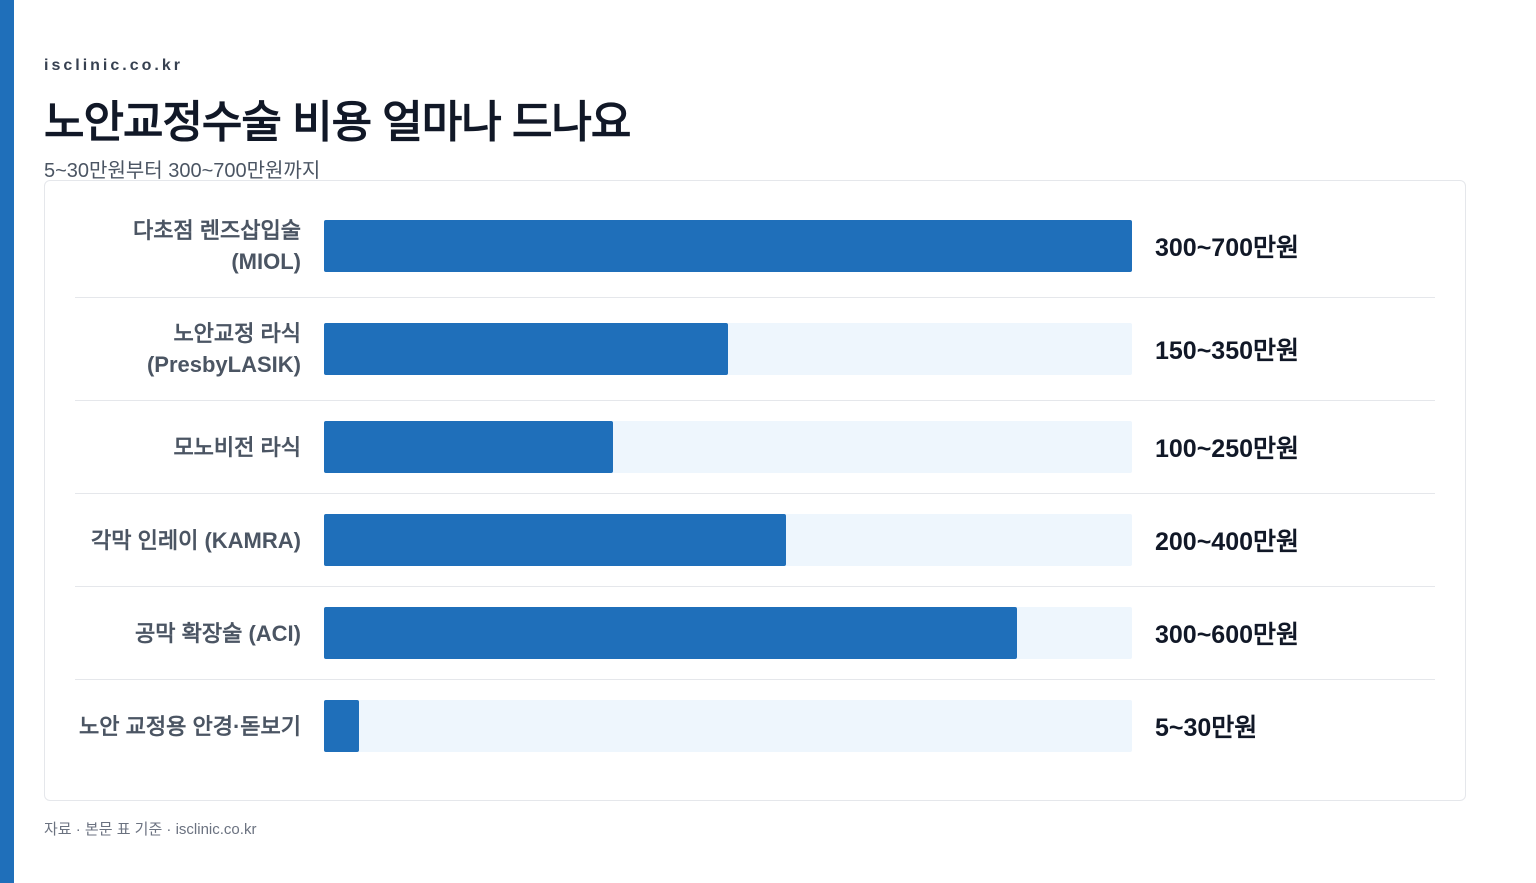 The height and width of the screenshot is (883, 1536). I want to click on category-label: 각막 인레이 (KAMRA), so click(196, 540).